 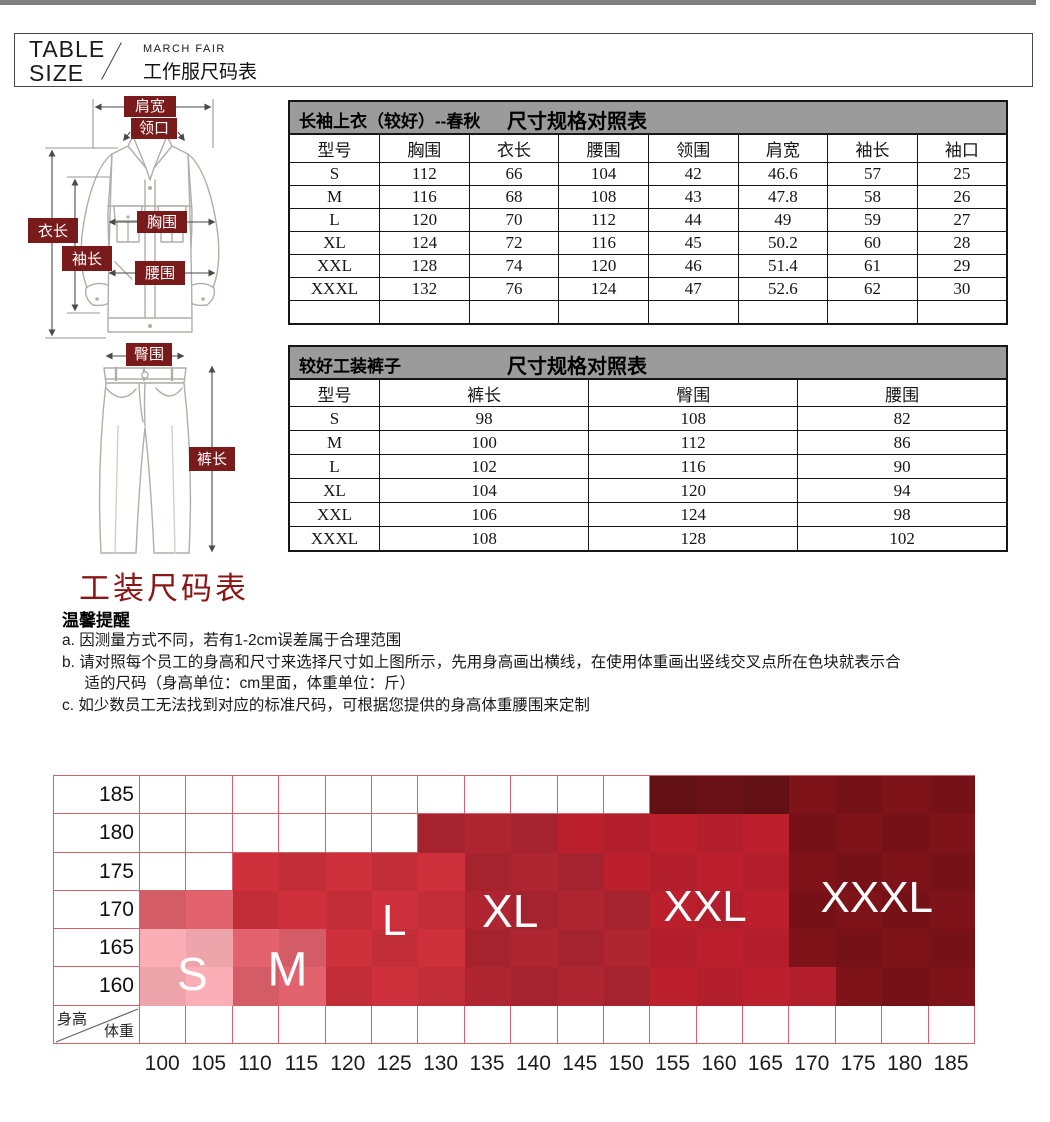 What do you see at coordinates (484, 490) in the screenshot?
I see `table-cell: 104` at bounding box center [484, 490].